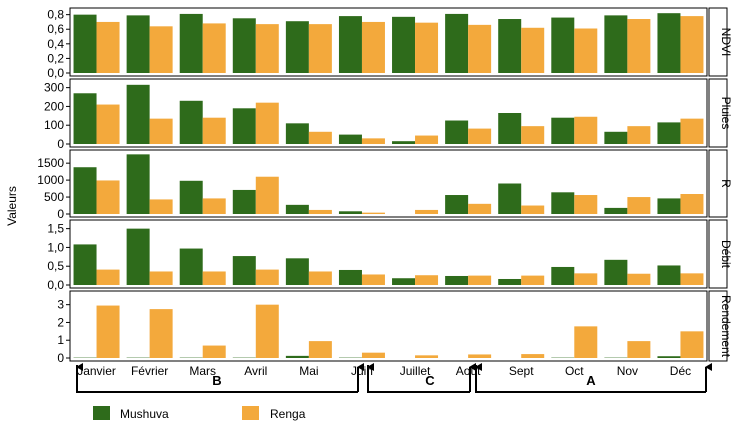 This screenshot has height=429, width=737. I want to click on panel-strip-label: Débit, so click(726, 254).